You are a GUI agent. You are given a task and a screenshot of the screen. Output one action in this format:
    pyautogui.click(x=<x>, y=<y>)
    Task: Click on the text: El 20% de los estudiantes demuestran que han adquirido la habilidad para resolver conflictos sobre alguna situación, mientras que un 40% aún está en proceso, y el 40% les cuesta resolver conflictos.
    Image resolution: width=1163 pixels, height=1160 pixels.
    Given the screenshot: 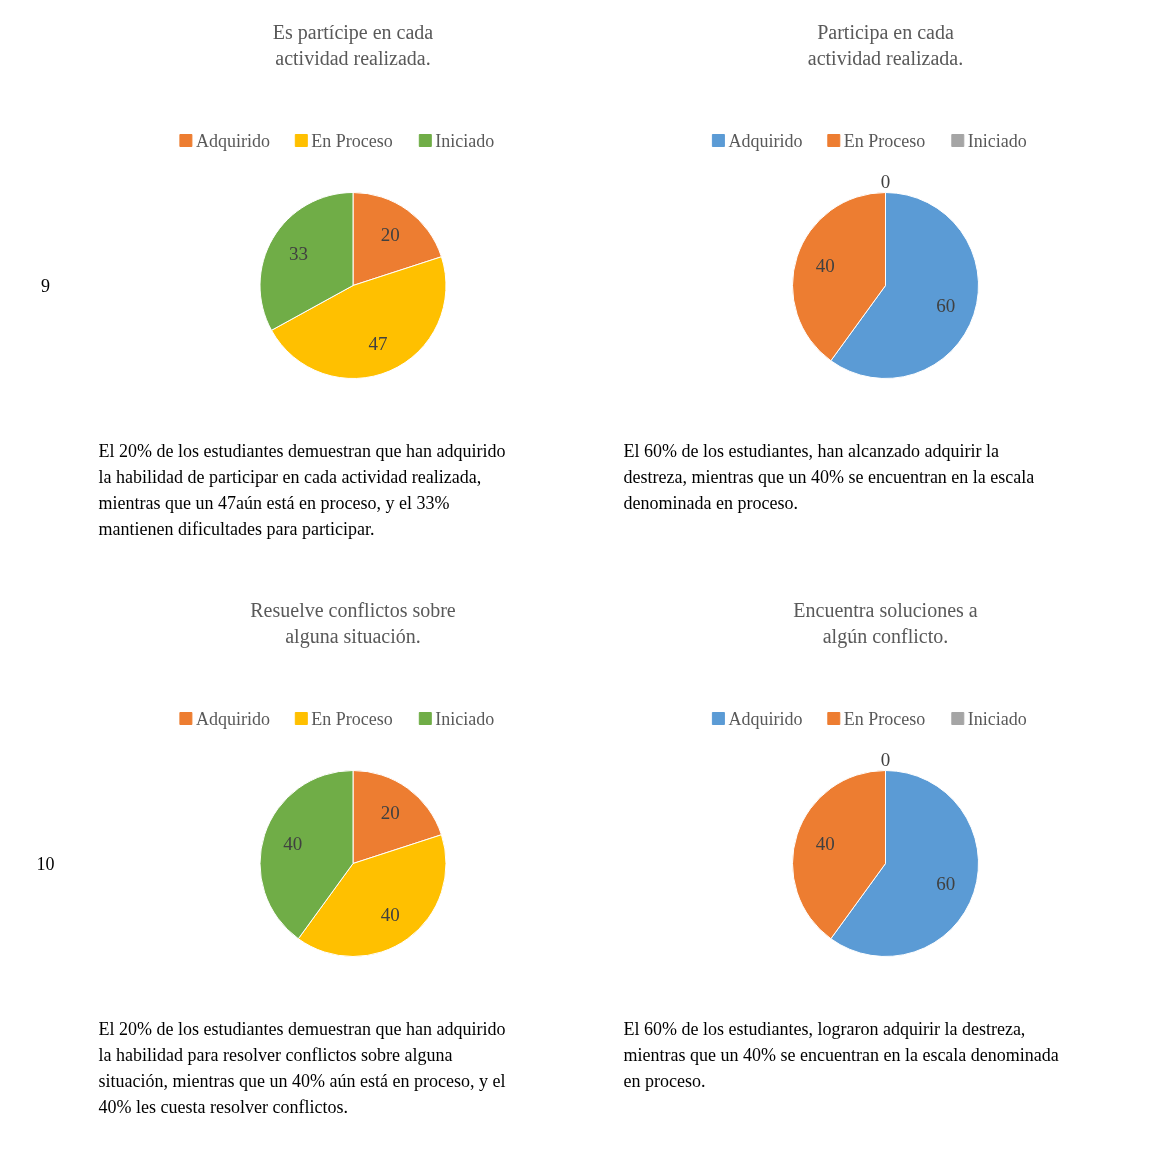 What is the action you would take?
    pyautogui.click(x=302, y=1067)
    